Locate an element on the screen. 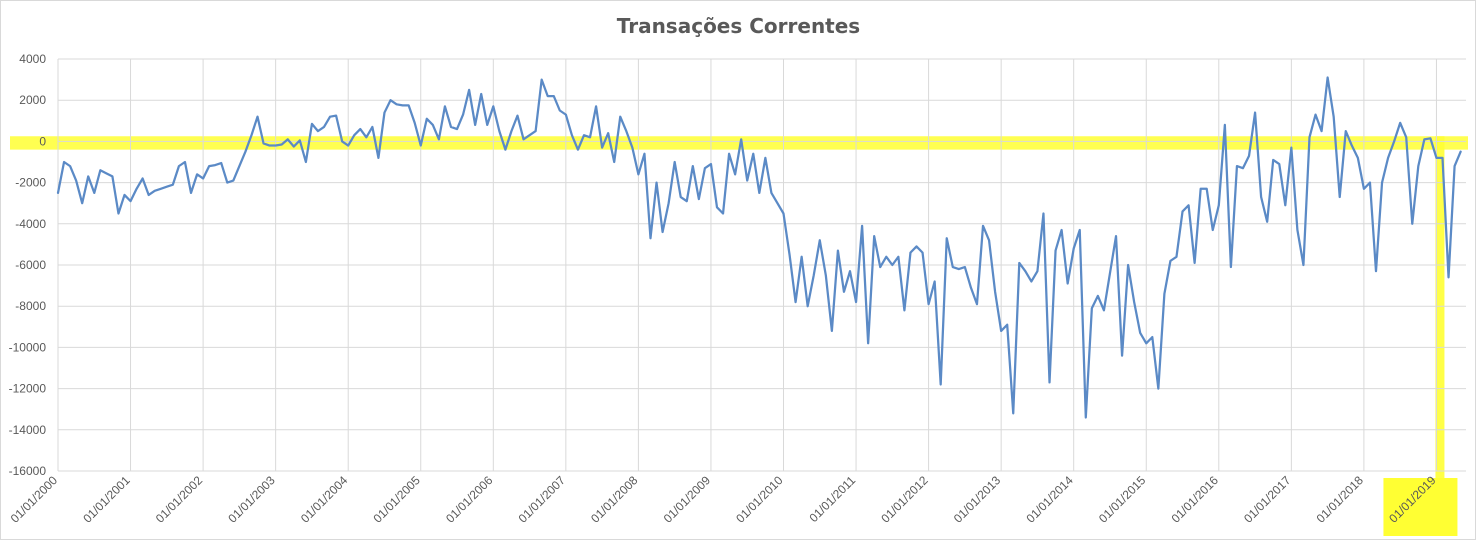 The height and width of the screenshot is (541, 1477). x-tick-label: 01/01/2003 is located at coordinates (251, 499).